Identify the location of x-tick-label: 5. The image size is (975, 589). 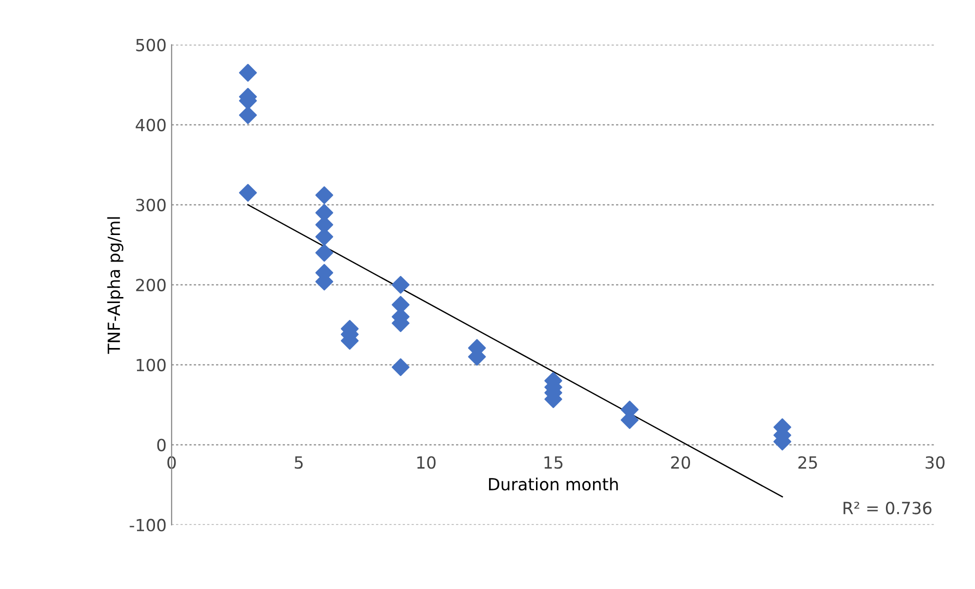
(298, 462).